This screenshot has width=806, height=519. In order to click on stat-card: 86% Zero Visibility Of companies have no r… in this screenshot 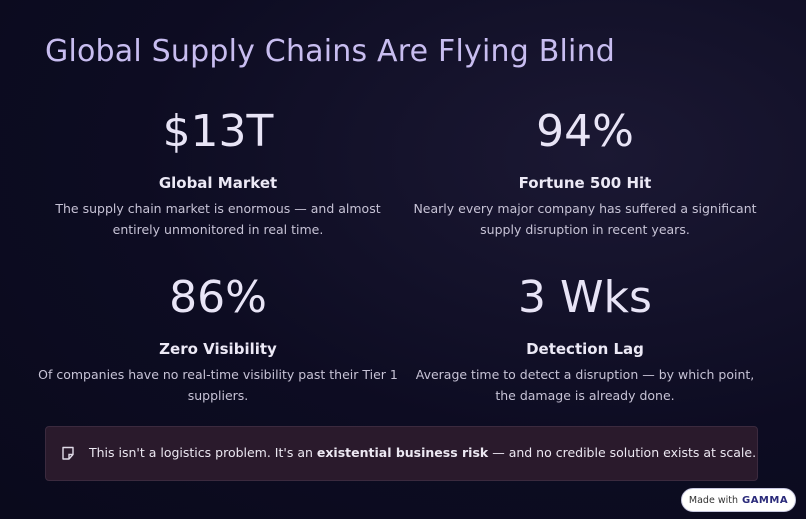, I will do `click(218, 338)`.